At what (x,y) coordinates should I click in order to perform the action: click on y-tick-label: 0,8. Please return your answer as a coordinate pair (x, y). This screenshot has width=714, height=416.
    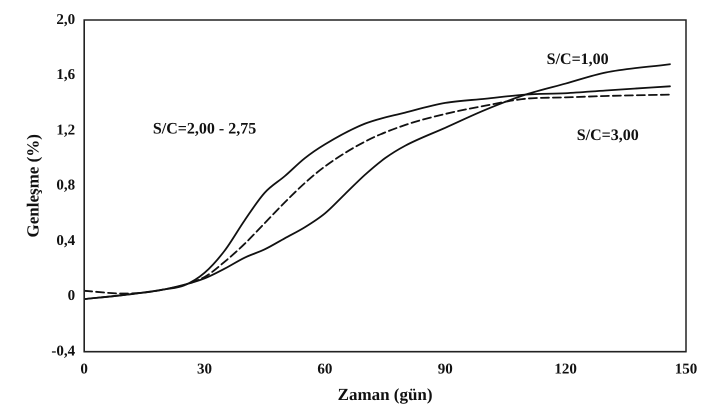
    Looking at the image, I should click on (66, 186).